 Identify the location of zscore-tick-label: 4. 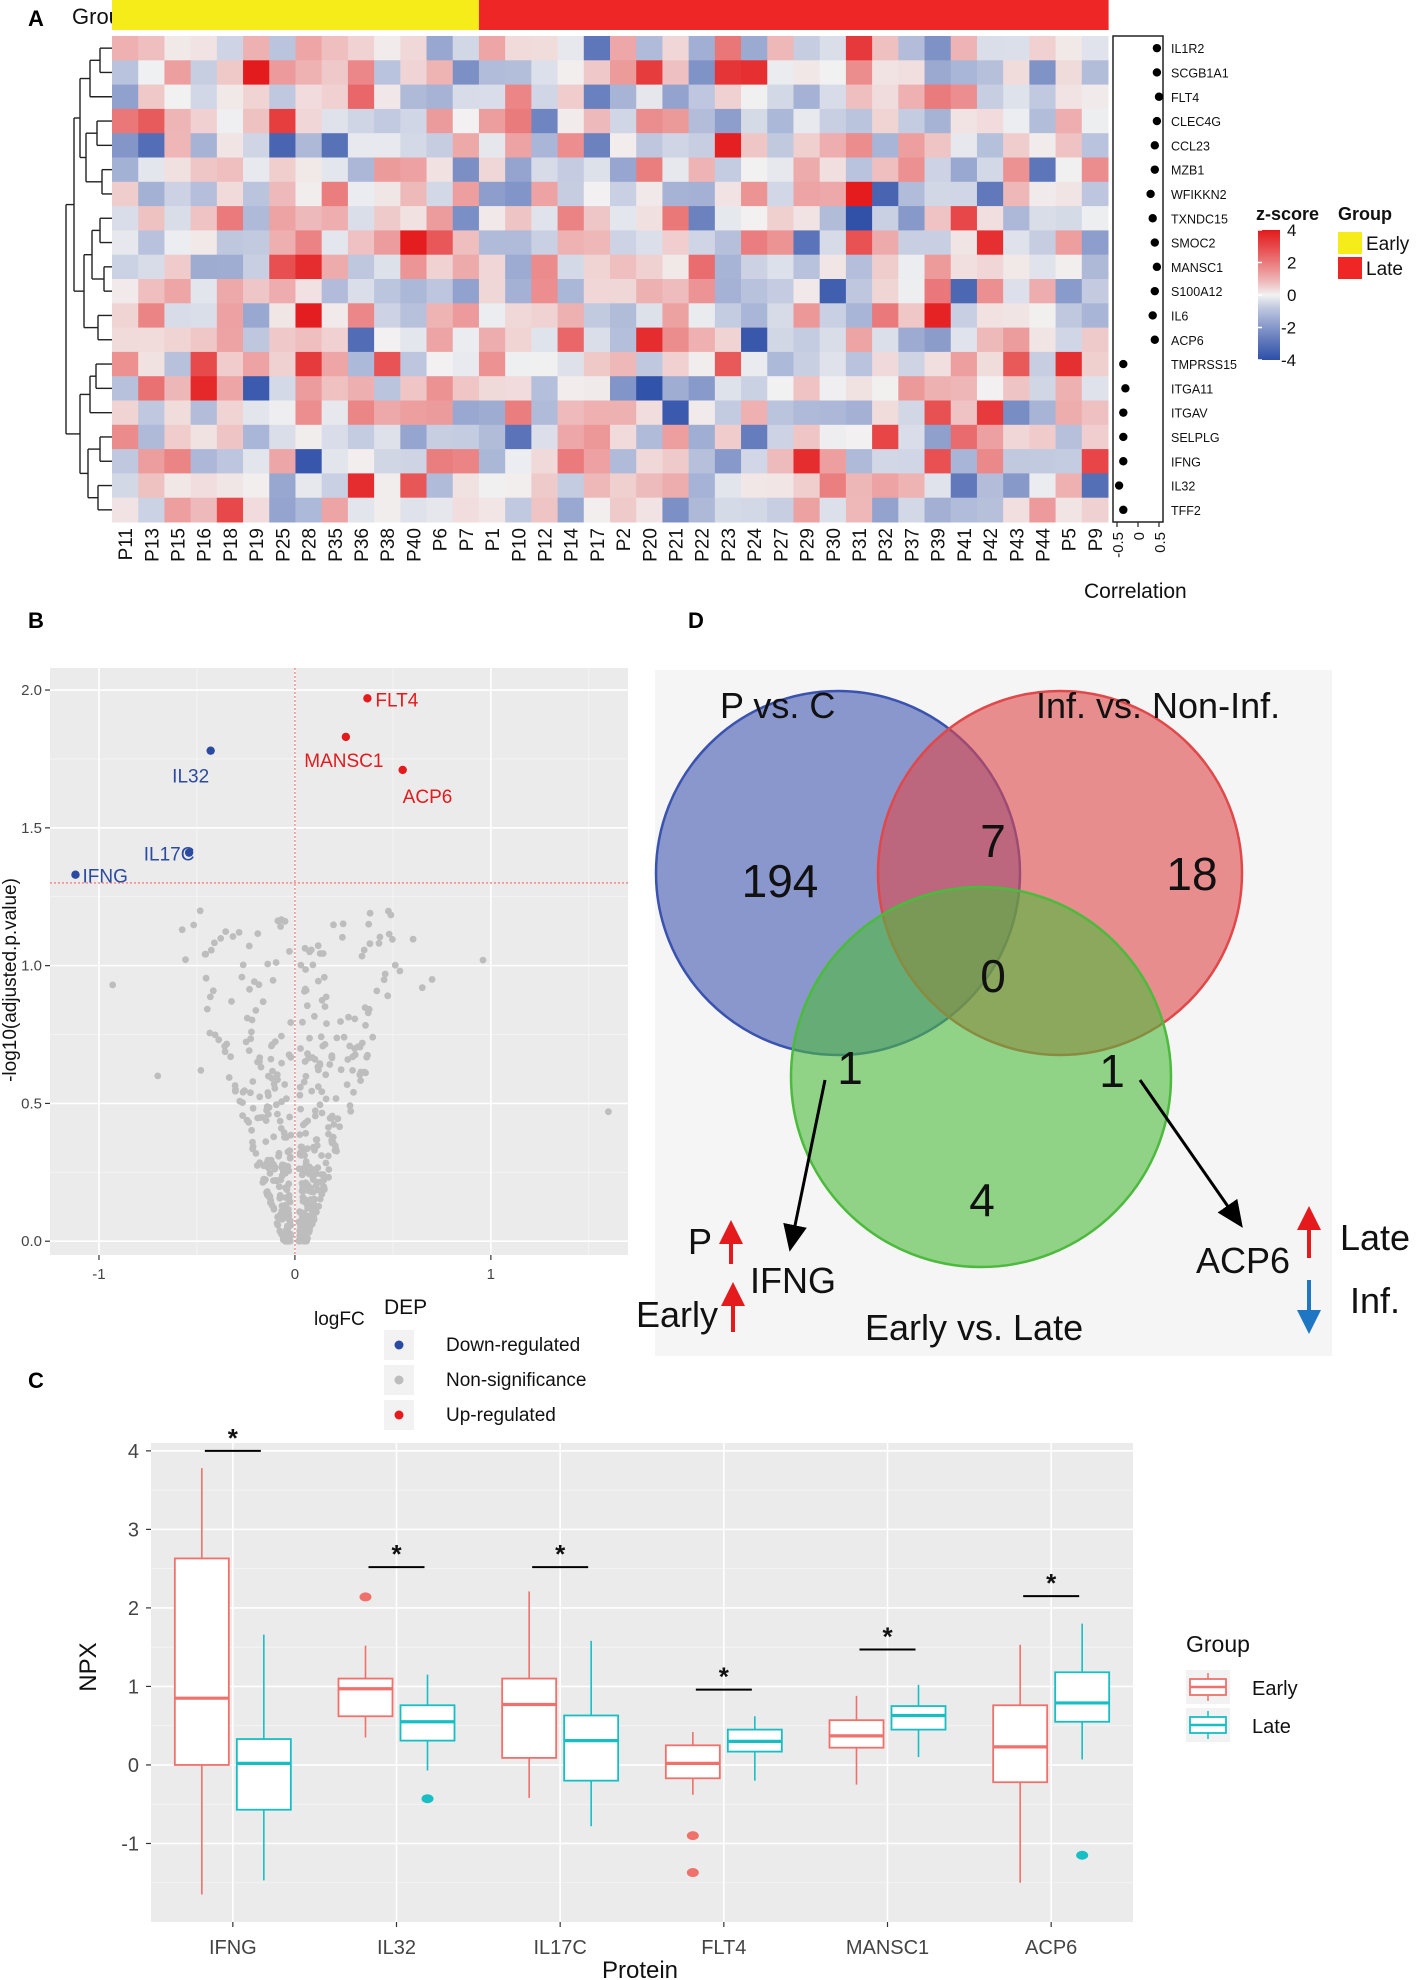
(1291, 230).